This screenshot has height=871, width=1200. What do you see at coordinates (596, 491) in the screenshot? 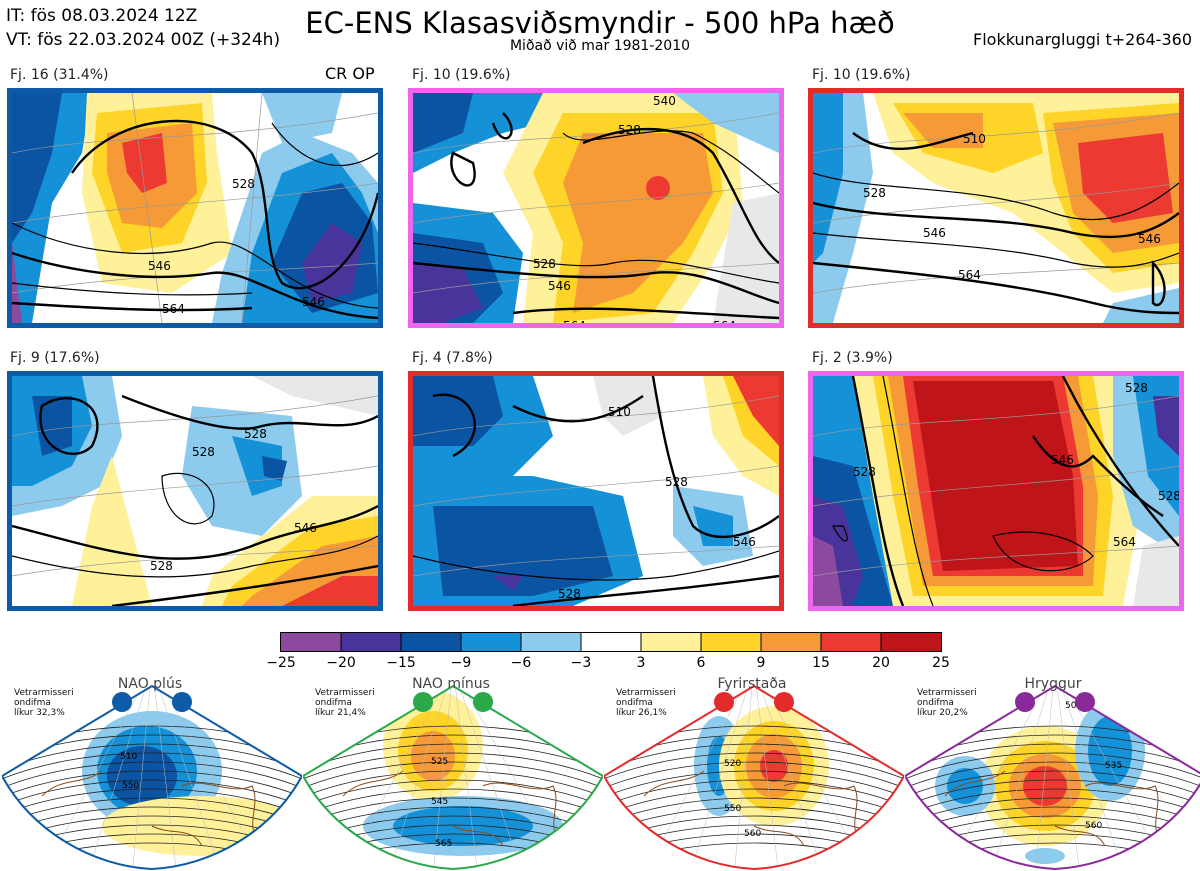
I see `cluster-map-5: 510 528 546 528 546` at bounding box center [596, 491].